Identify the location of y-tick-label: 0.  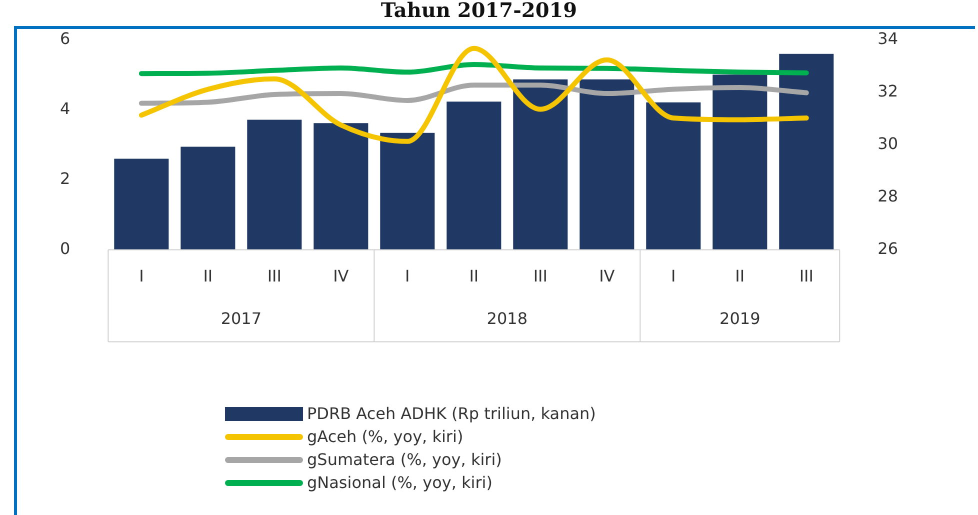
(65, 248).